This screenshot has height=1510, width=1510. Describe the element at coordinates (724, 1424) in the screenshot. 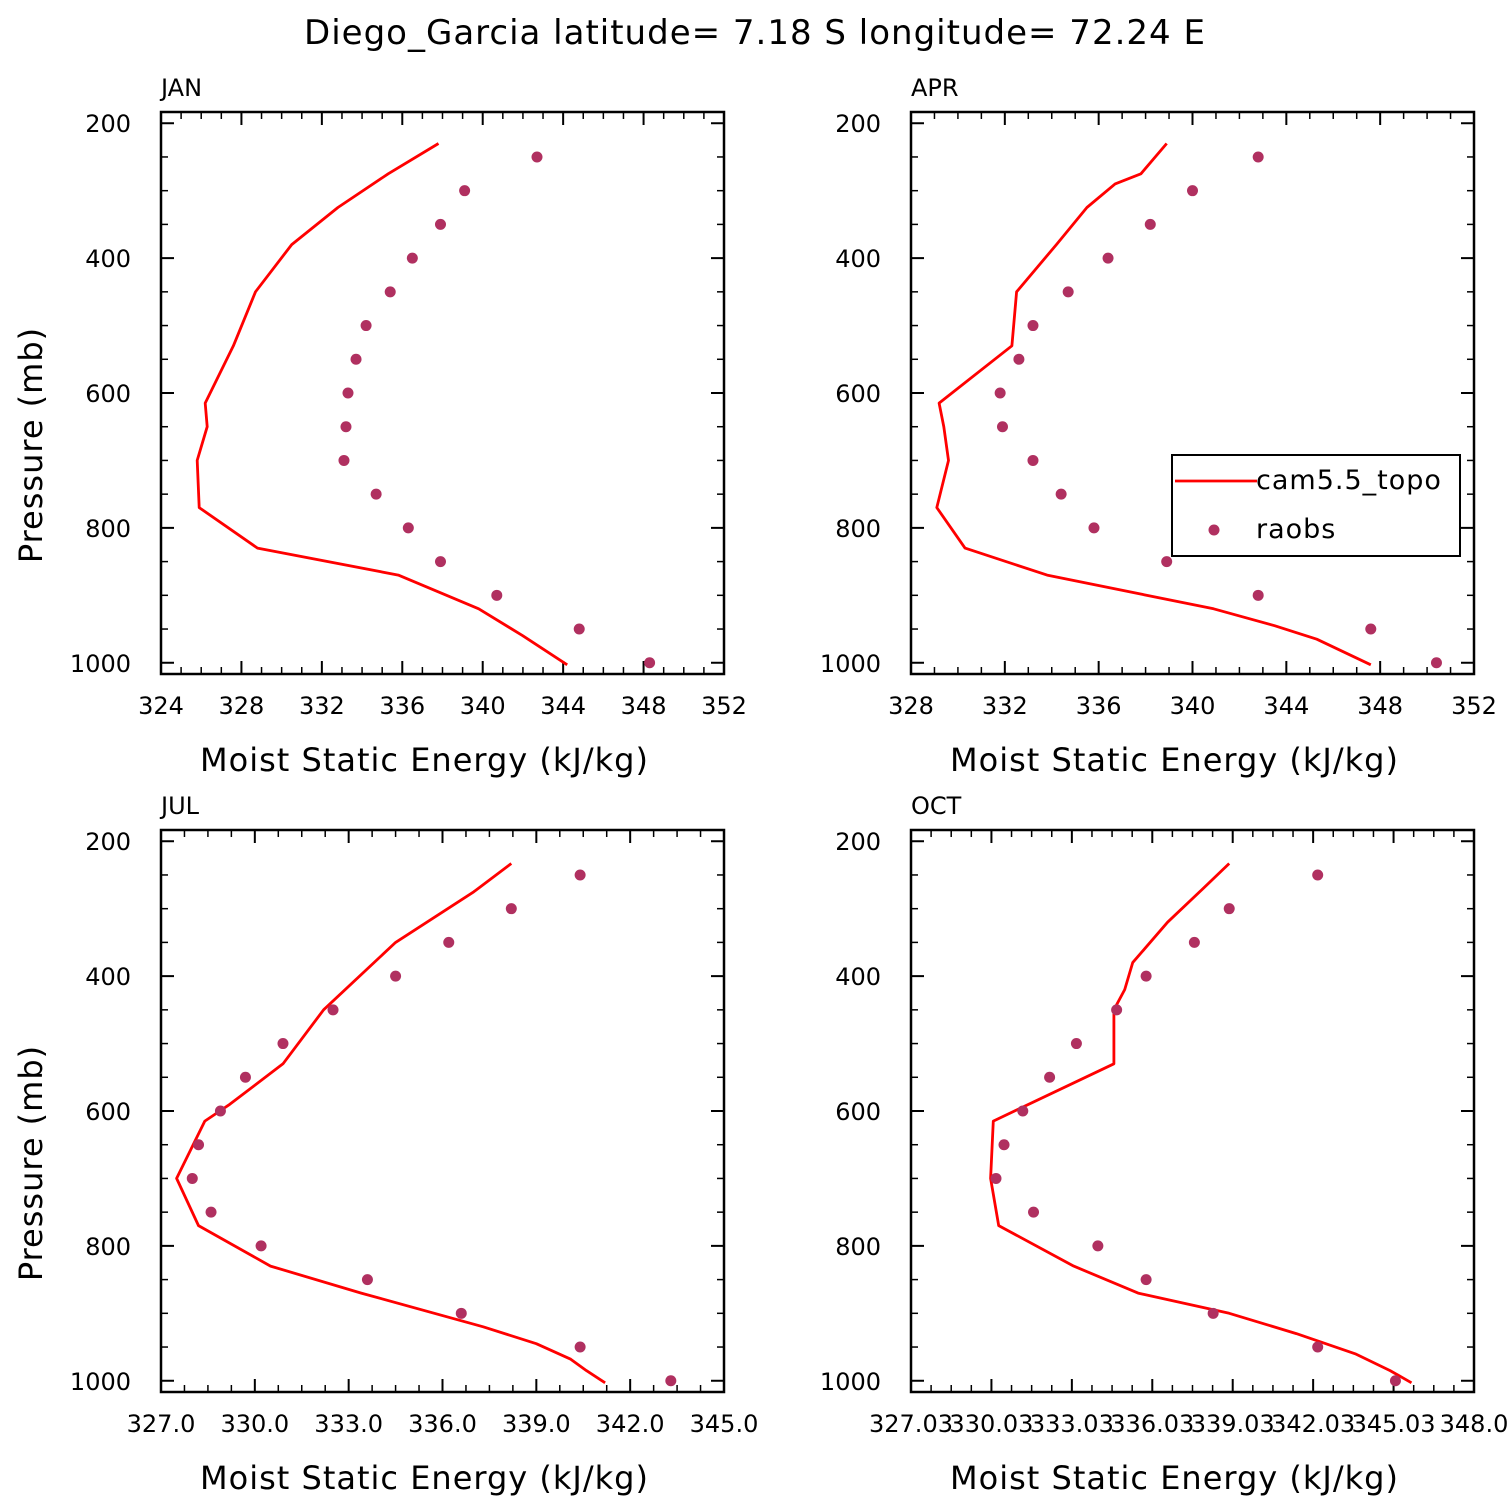

I see `x-tick-label: 345.0` at that location.